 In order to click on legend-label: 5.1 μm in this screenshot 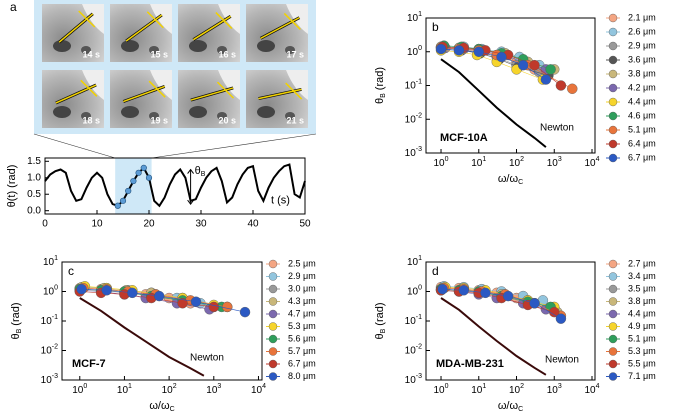, I will do `click(642, 338)`.